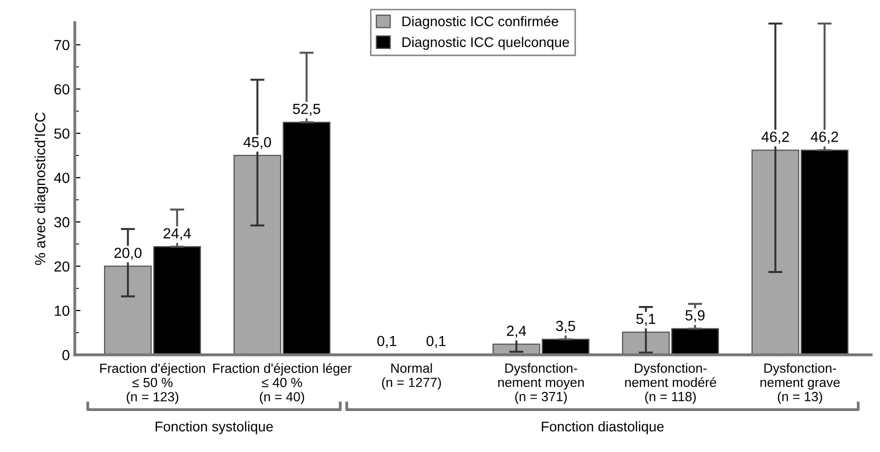 The width and height of the screenshot is (880, 452). I want to click on text: Fonction systolique, so click(214, 427).